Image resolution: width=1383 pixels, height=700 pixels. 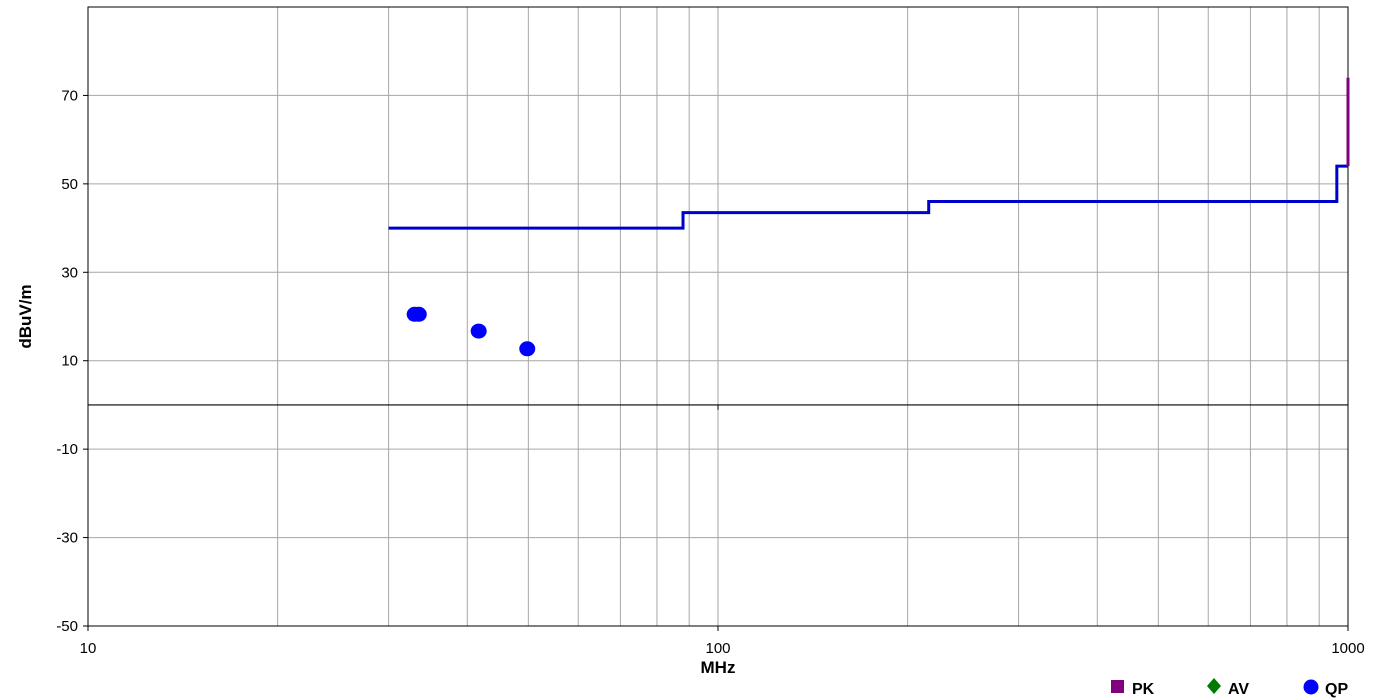 I want to click on y-tick-label: -10, so click(x=67, y=449).